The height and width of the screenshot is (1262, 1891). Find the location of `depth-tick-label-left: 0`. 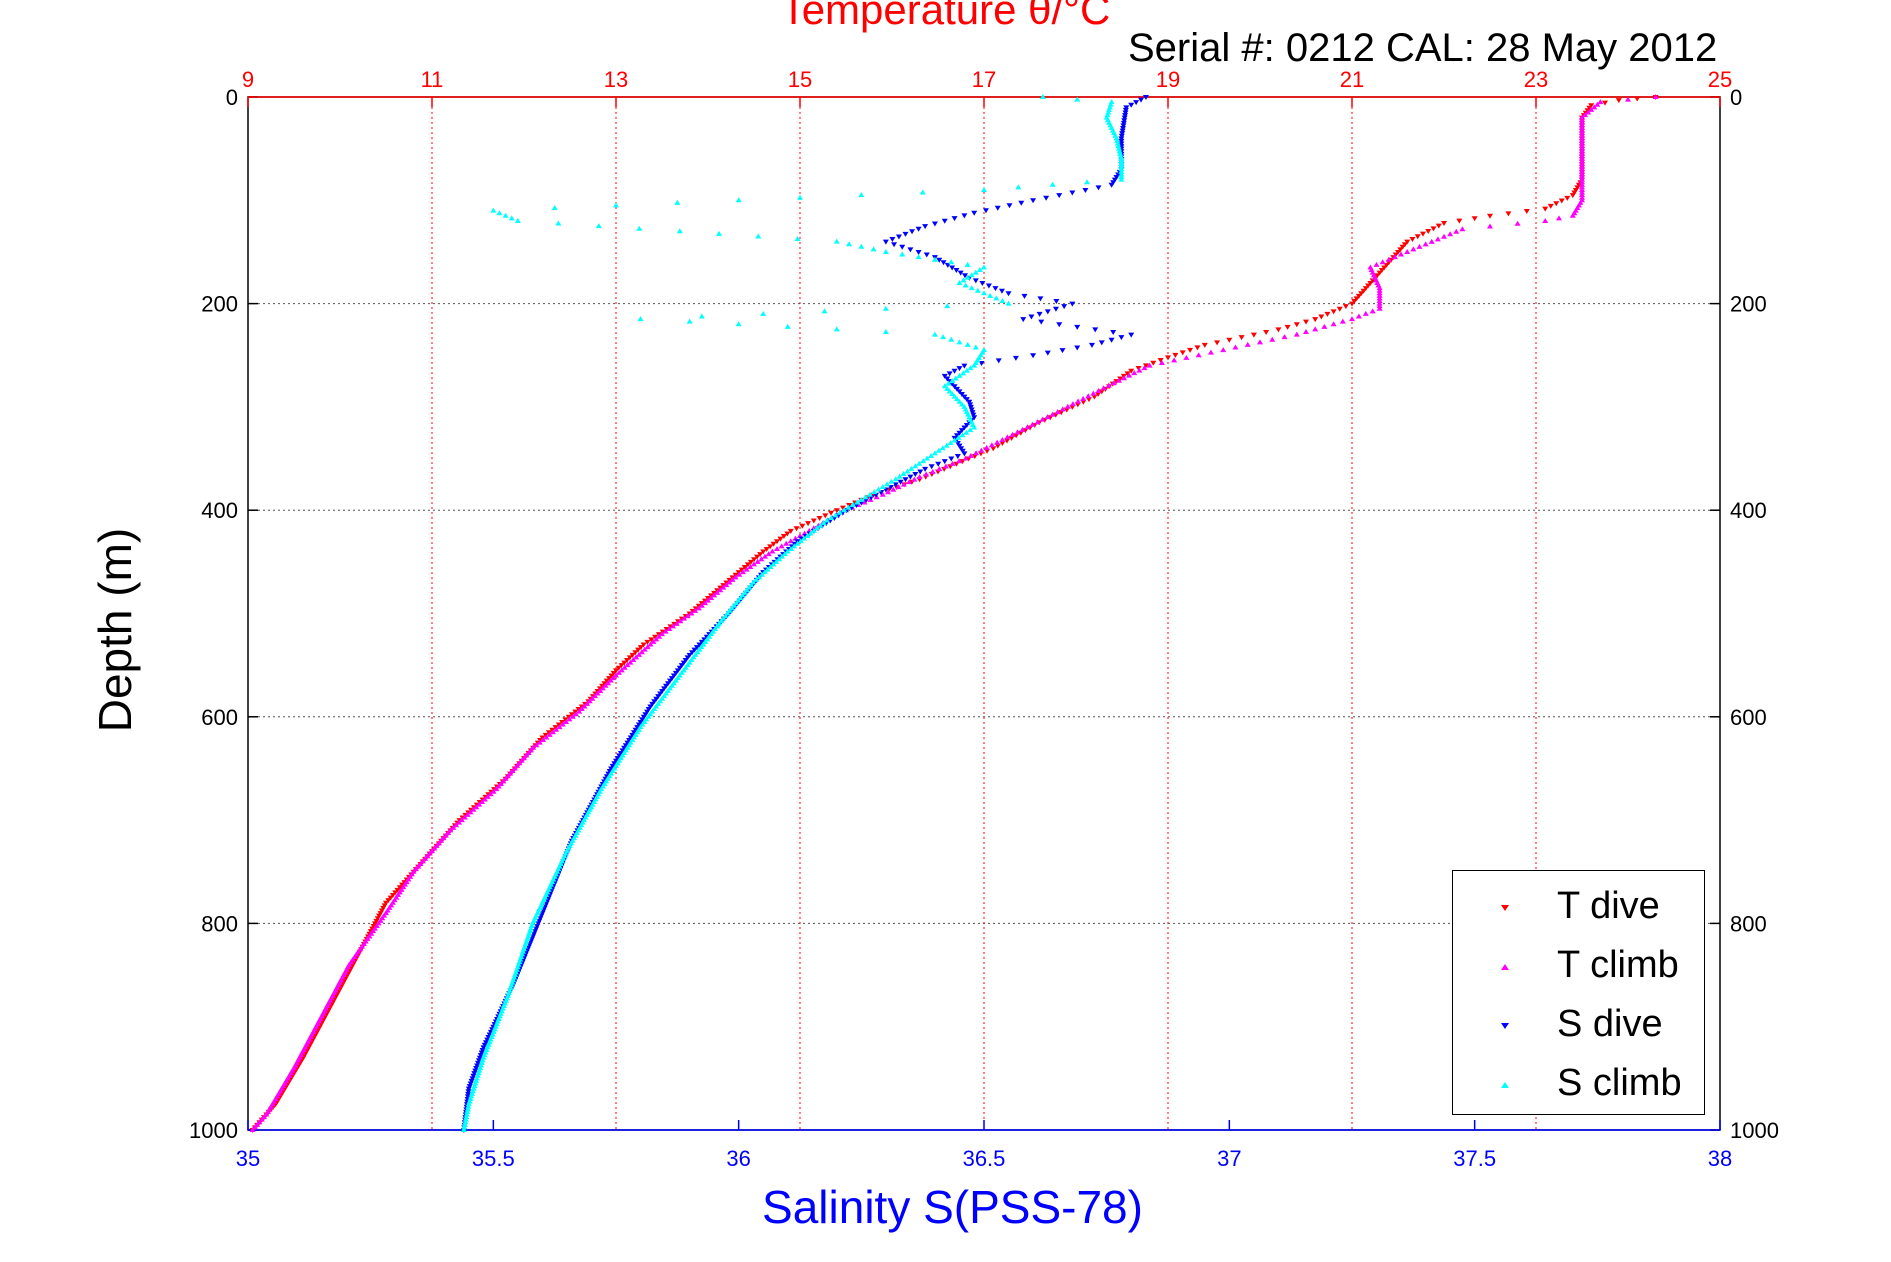

depth-tick-label-left: 0 is located at coordinates (232, 97).